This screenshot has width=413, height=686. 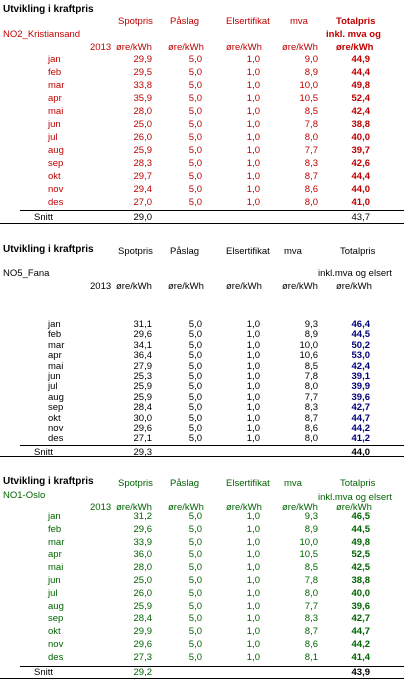 What do you see at coordinates (309, 555) in the screenshot?
I see `cell-mva: 10,5` at bounding box center [309, 555].